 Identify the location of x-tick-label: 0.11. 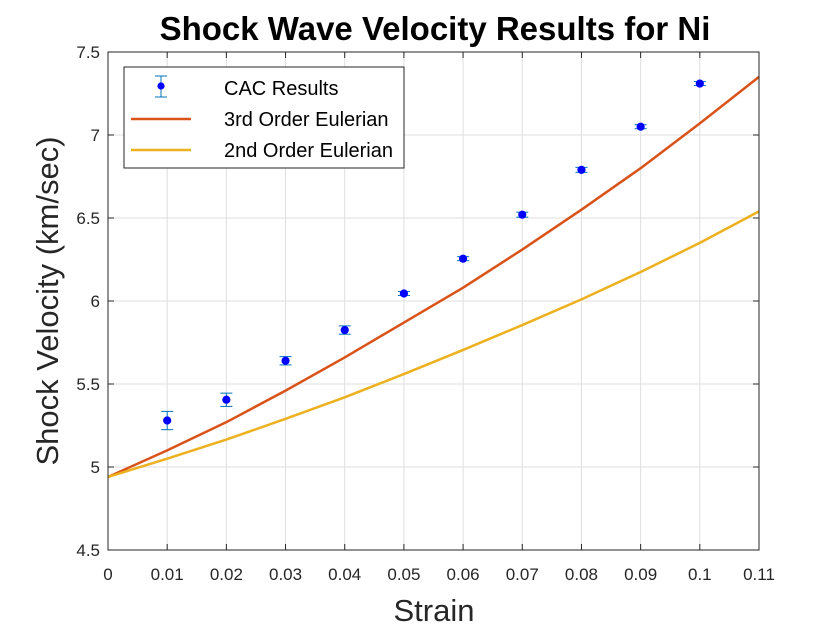
(759, 574).